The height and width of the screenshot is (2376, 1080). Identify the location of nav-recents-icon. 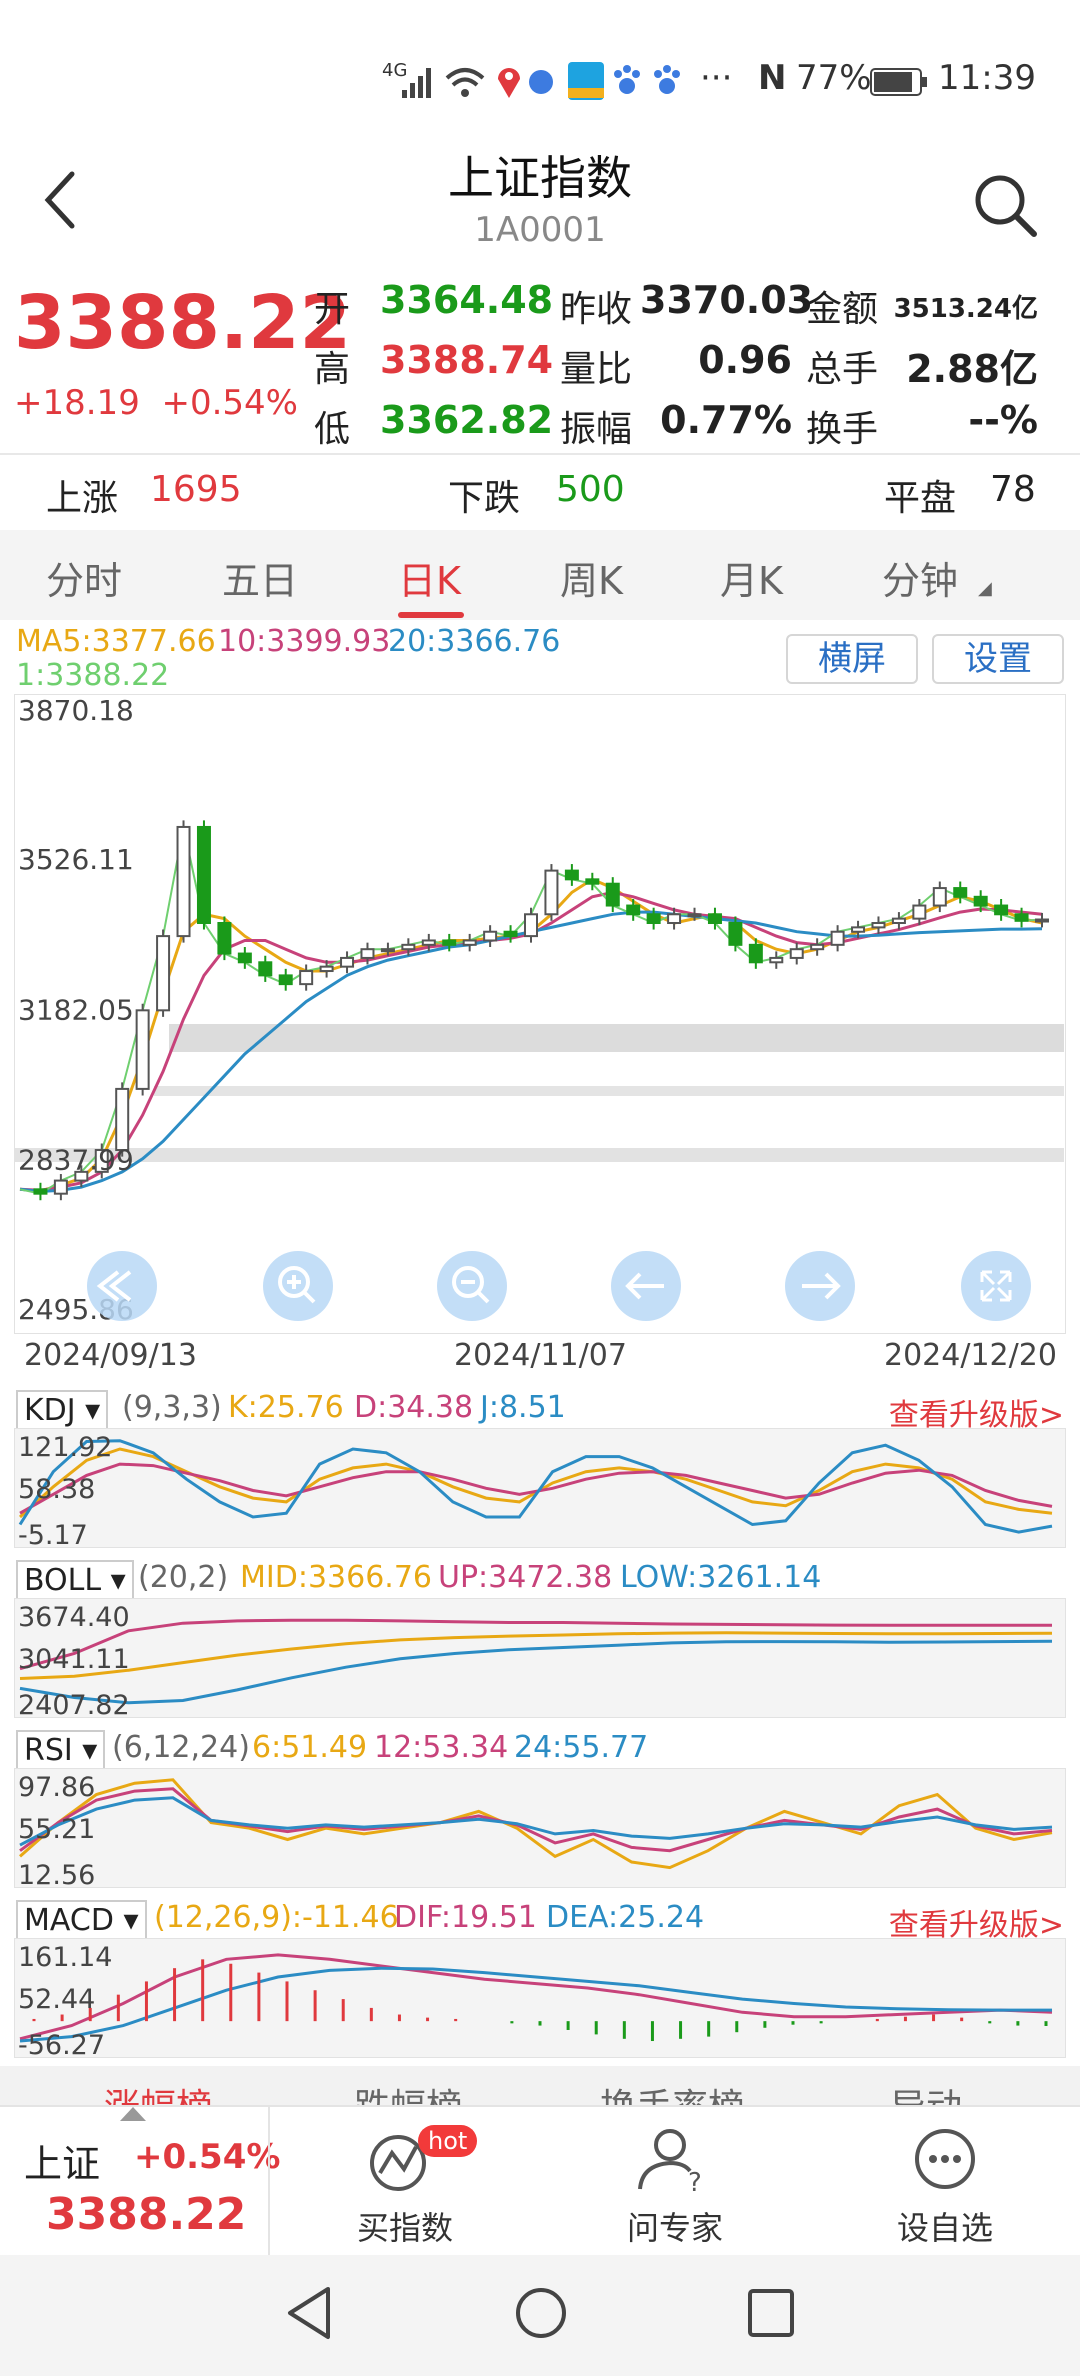
(771, 2313).